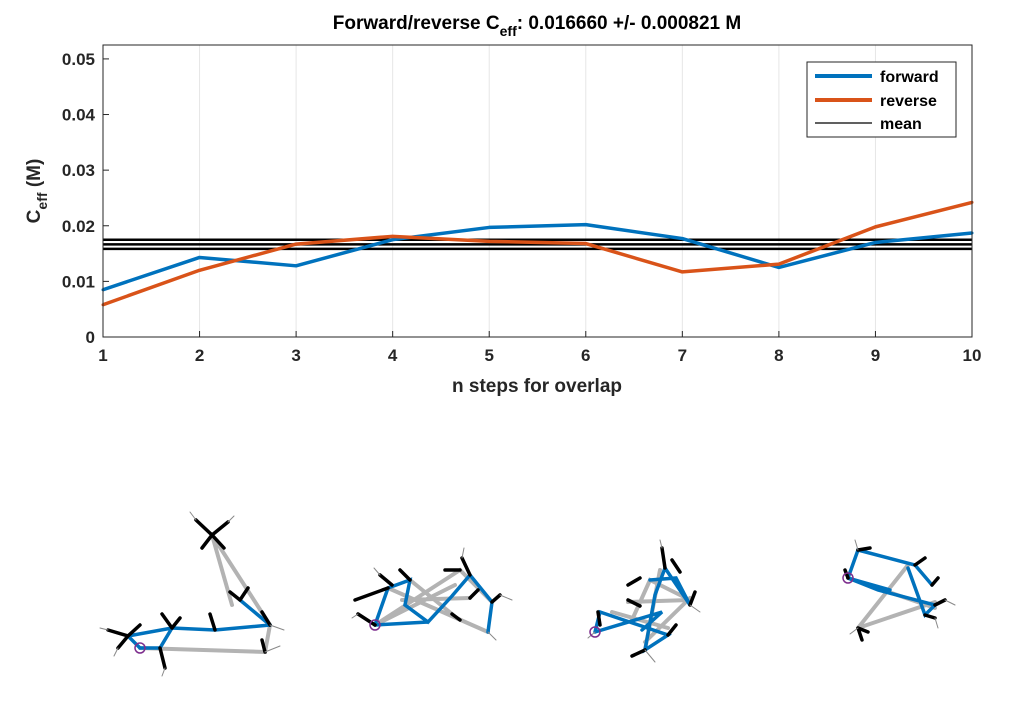 The width and height of the screenshot is (1028, 710). What do you see at coordinates (585, 355) in the screenshot?
I see `x-tick-label: 6` at bounding box center [585, 355].